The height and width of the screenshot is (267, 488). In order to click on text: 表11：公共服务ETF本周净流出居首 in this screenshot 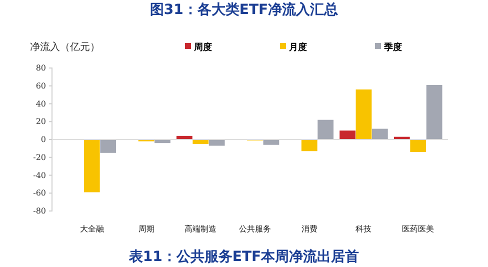, I will do `click(244, 256)`.